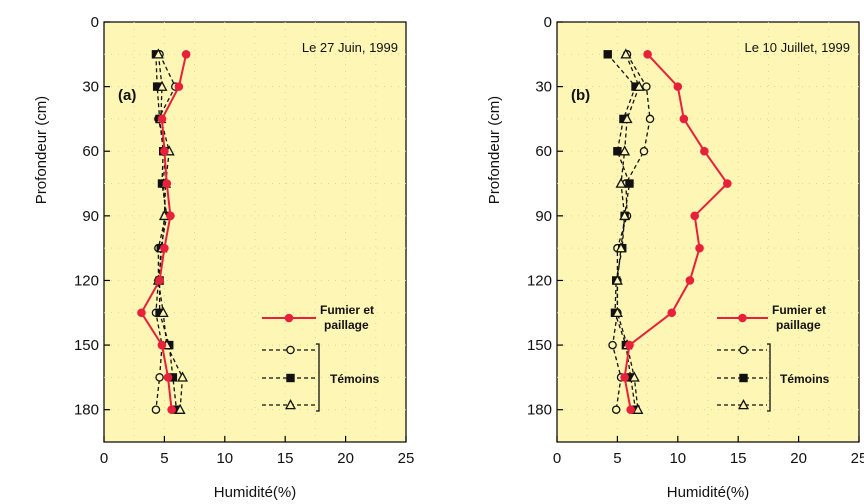  Describe the element at coordinates (580, 95) in the screenshot. I see `panel-b-letter: (b)` at that location.